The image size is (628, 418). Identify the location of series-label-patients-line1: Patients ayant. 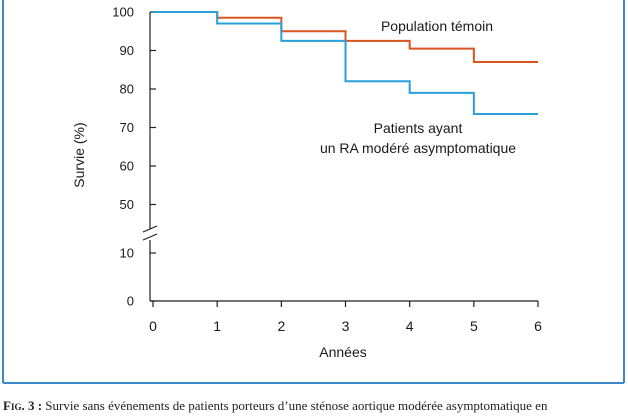
(418, 128).